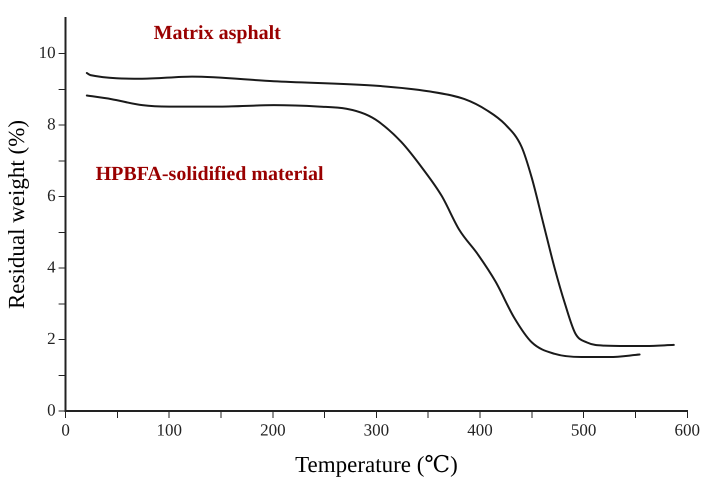 Image resolution: width=703 pixels, height=484 pixels. Describe the element at coordinates (47, 52) in the screenshot. I see `y-tick-label: 10` at that location.